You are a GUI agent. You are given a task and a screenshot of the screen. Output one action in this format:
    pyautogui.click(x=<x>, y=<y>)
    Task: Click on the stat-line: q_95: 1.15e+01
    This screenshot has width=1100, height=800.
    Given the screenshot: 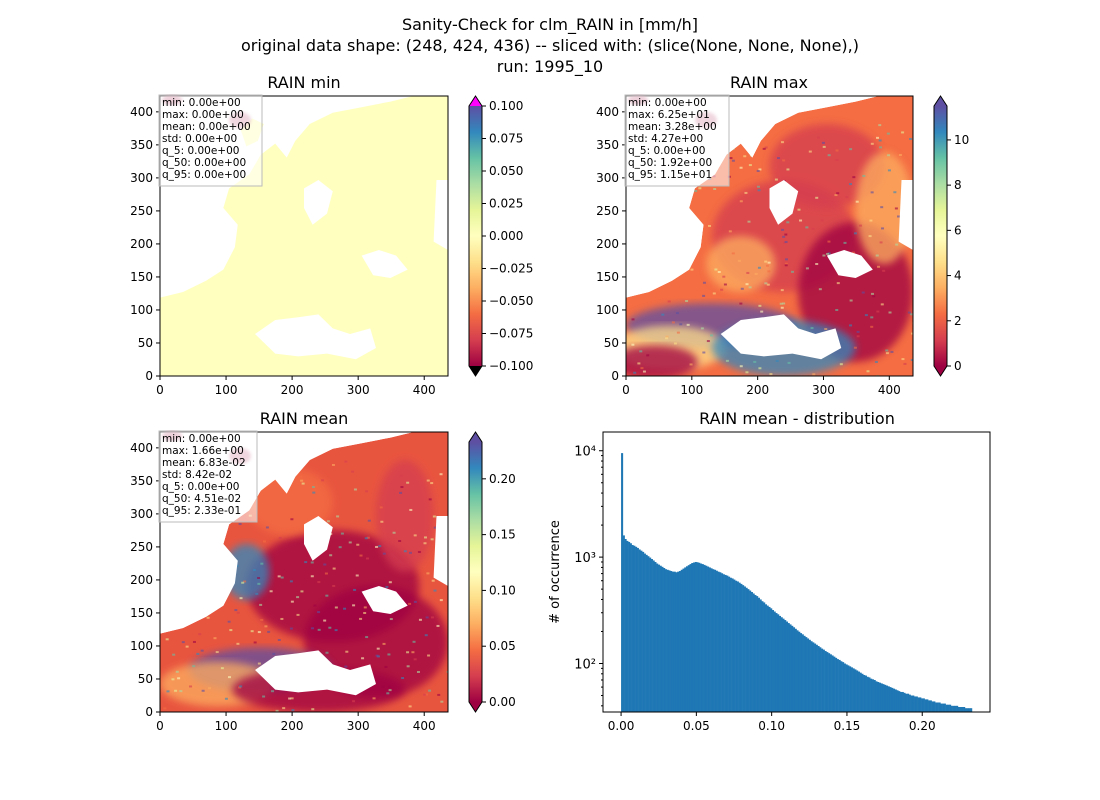 What is the action you would take?
    pyautogui.click(x=670, y=175)
    